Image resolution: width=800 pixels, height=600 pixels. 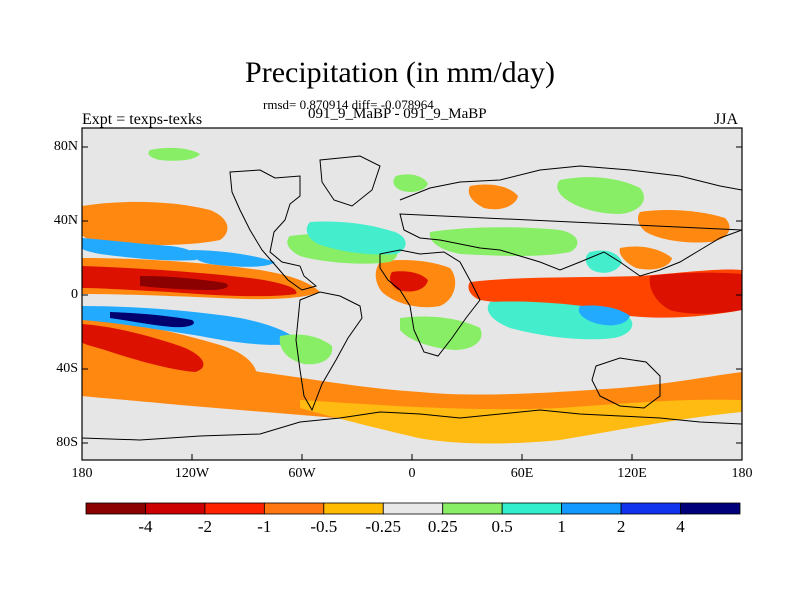 What do you see at coordinates (145, 526) in the screenshot?
I see `colorbar-label: -4` at bounding box center [145, 526].